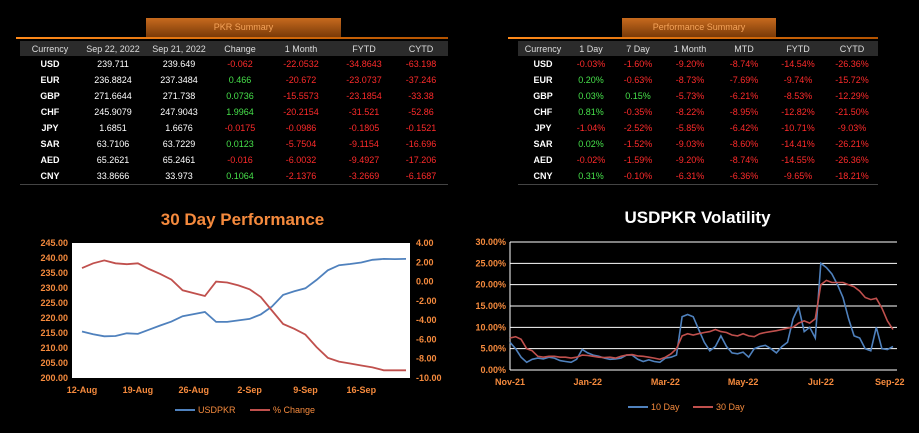 This screenshot has height=433, width=919. Describe the element at coordinates (698, 144) in the screenshot. I see `perf-row-sar: SAR 0.02% -1.52% -9.03% -8.60% -14.41% -26.21%` at that location.